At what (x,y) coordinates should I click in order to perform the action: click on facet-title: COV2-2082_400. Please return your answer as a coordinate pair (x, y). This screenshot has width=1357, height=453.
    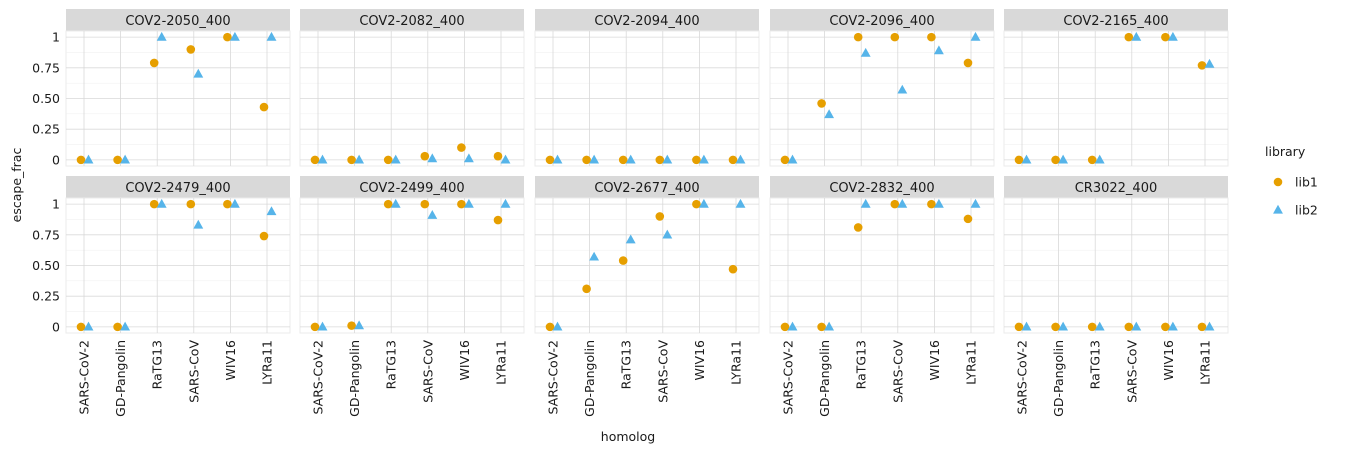
    Looking at the image, I should click on (411, 21).